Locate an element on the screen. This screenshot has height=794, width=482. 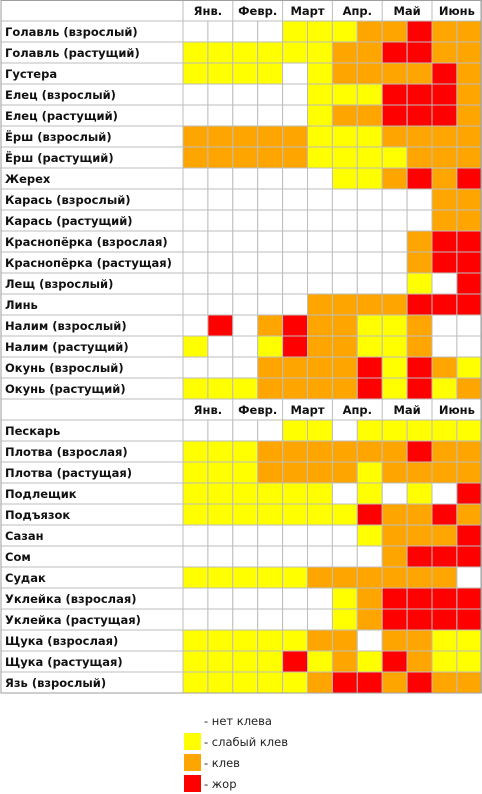
month-label: Апр. is located at coordinates (357, 11).